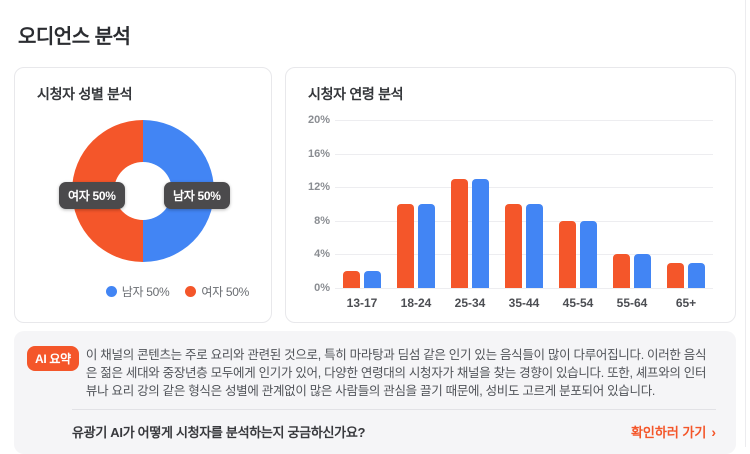 This screenshot has height=454, width=750. What do you see at coordinates (534, 246) in the screenshot?
I see `bar-남자-35-44` at bounding box center [534, 246].